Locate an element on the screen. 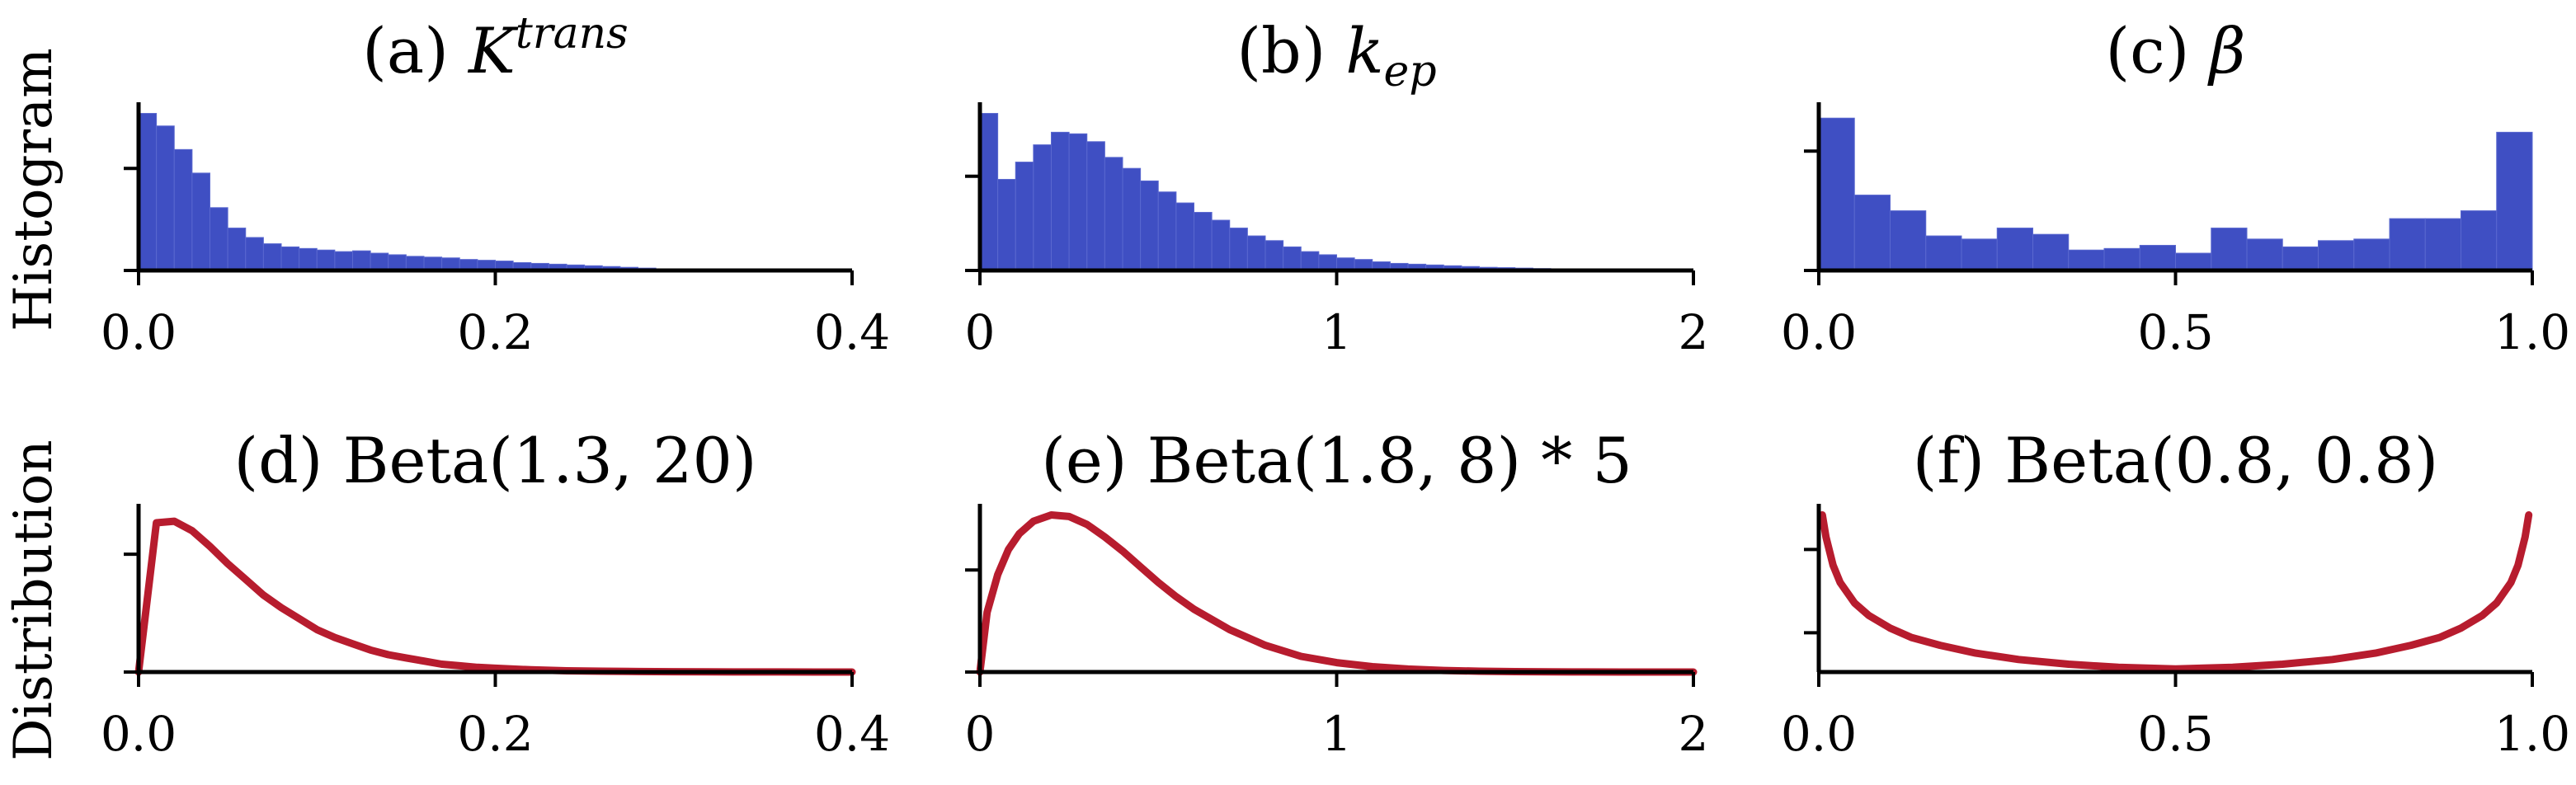 The image size is (2576, 785). panel-title: (f) Beta(0.8, 0.8) is located at coordinates (2176, 460).